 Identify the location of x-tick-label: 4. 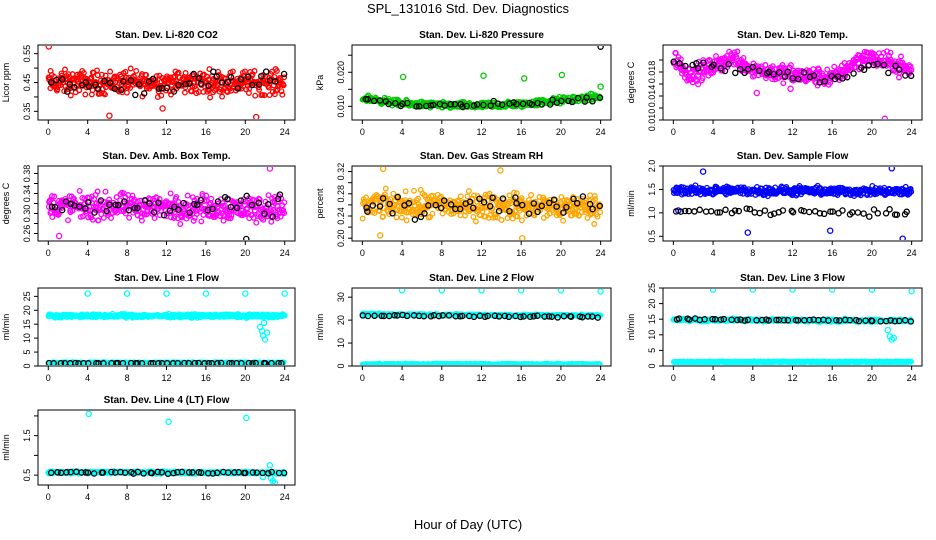
(402, 378).